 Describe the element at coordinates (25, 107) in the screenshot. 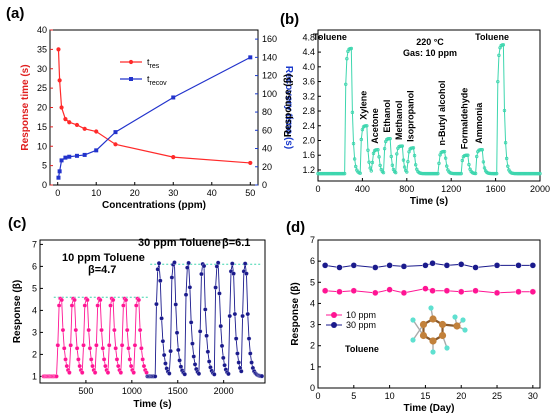

I see `panel-a-ylabel: Response time (s)` at that location.